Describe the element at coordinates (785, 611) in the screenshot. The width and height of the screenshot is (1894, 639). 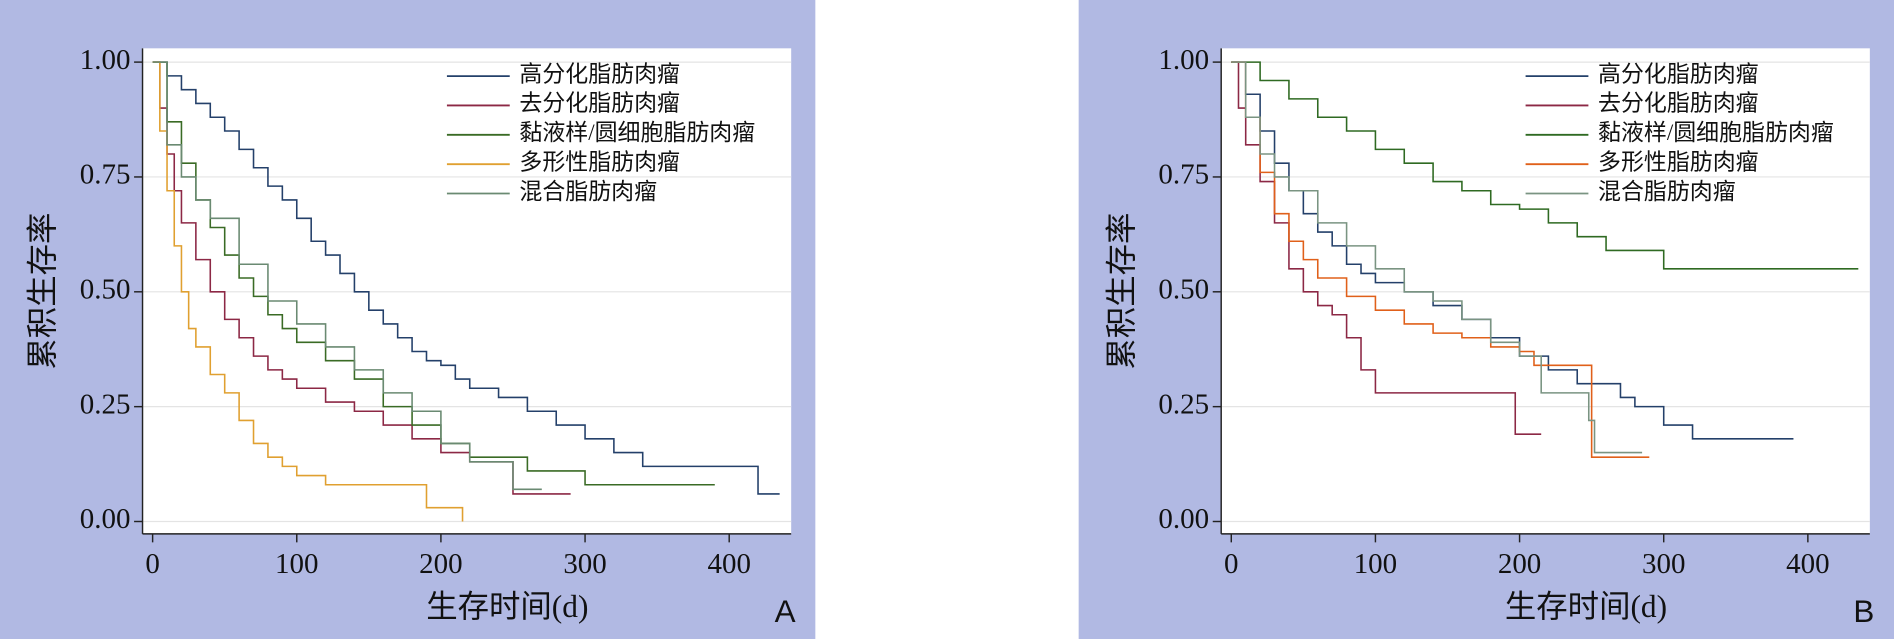
I see `panel-label: A` at that location.